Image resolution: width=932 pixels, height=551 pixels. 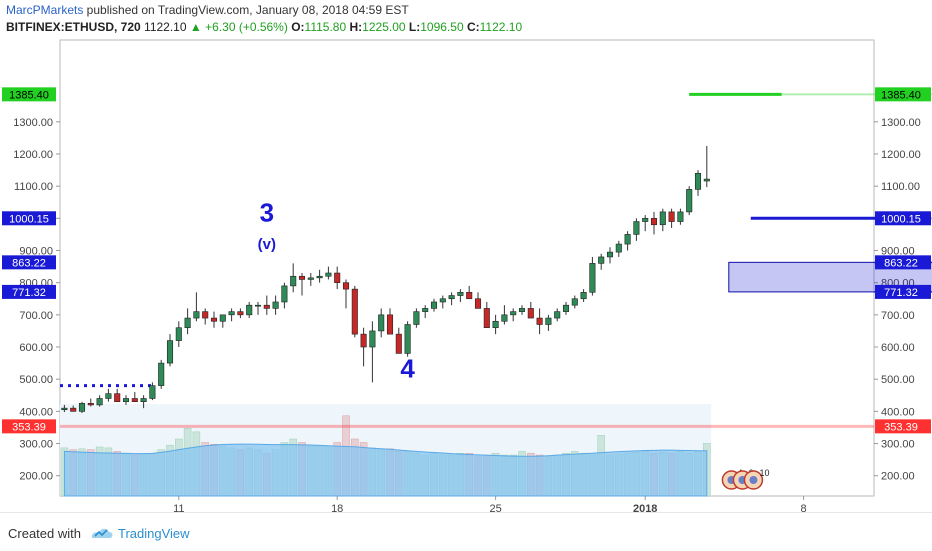 I want to click on low-label: L:, so click(x=414, y=27).